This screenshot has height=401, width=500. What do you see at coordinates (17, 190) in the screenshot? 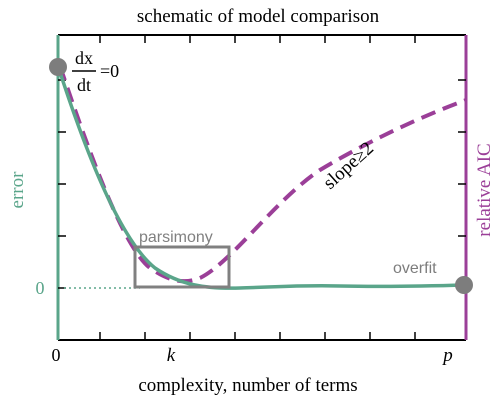
I see `y-axis-label-left: error` at bounding box center [17, 190].